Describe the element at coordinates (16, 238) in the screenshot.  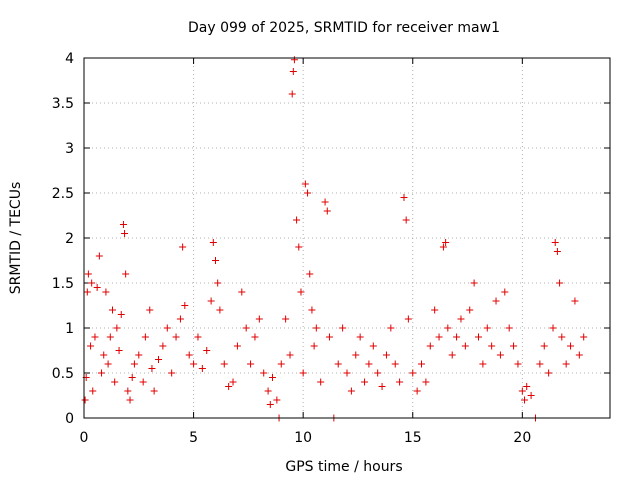
I see `y-axis-label: SRMTID / TECUs` at that location.